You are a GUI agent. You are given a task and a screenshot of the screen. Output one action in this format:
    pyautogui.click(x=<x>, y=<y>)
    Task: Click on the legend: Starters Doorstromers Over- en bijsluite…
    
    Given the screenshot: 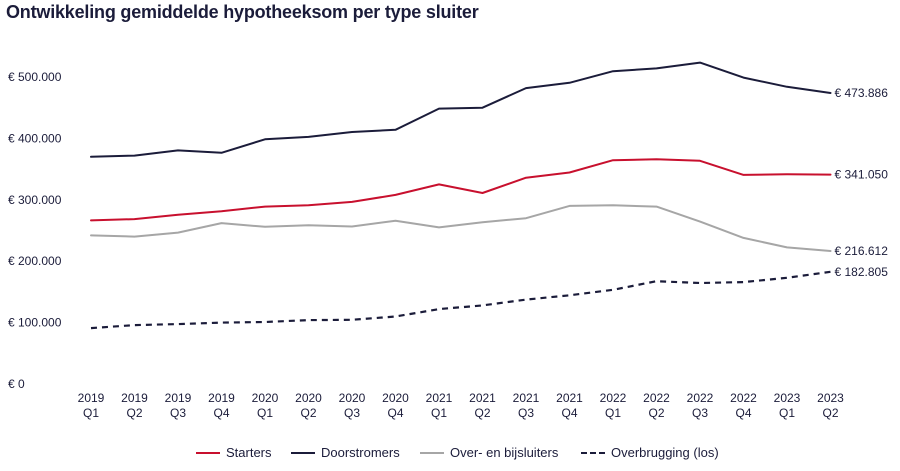 What is the action you would take?
    pyautogui.click(x=450, y=457)
    